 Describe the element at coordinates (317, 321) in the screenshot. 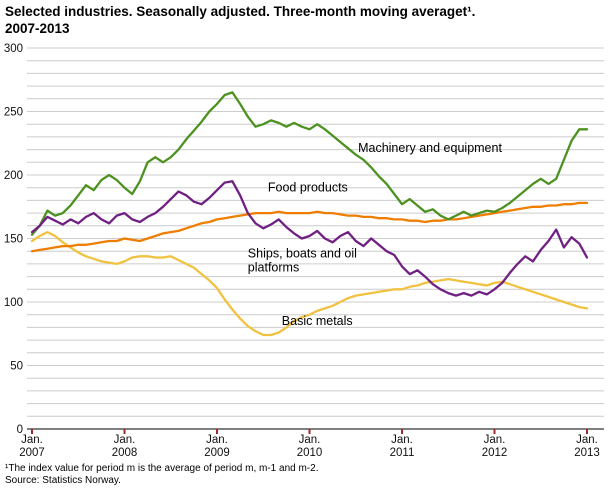

I see `series-label-basic-metals: Basic metals` at that location.